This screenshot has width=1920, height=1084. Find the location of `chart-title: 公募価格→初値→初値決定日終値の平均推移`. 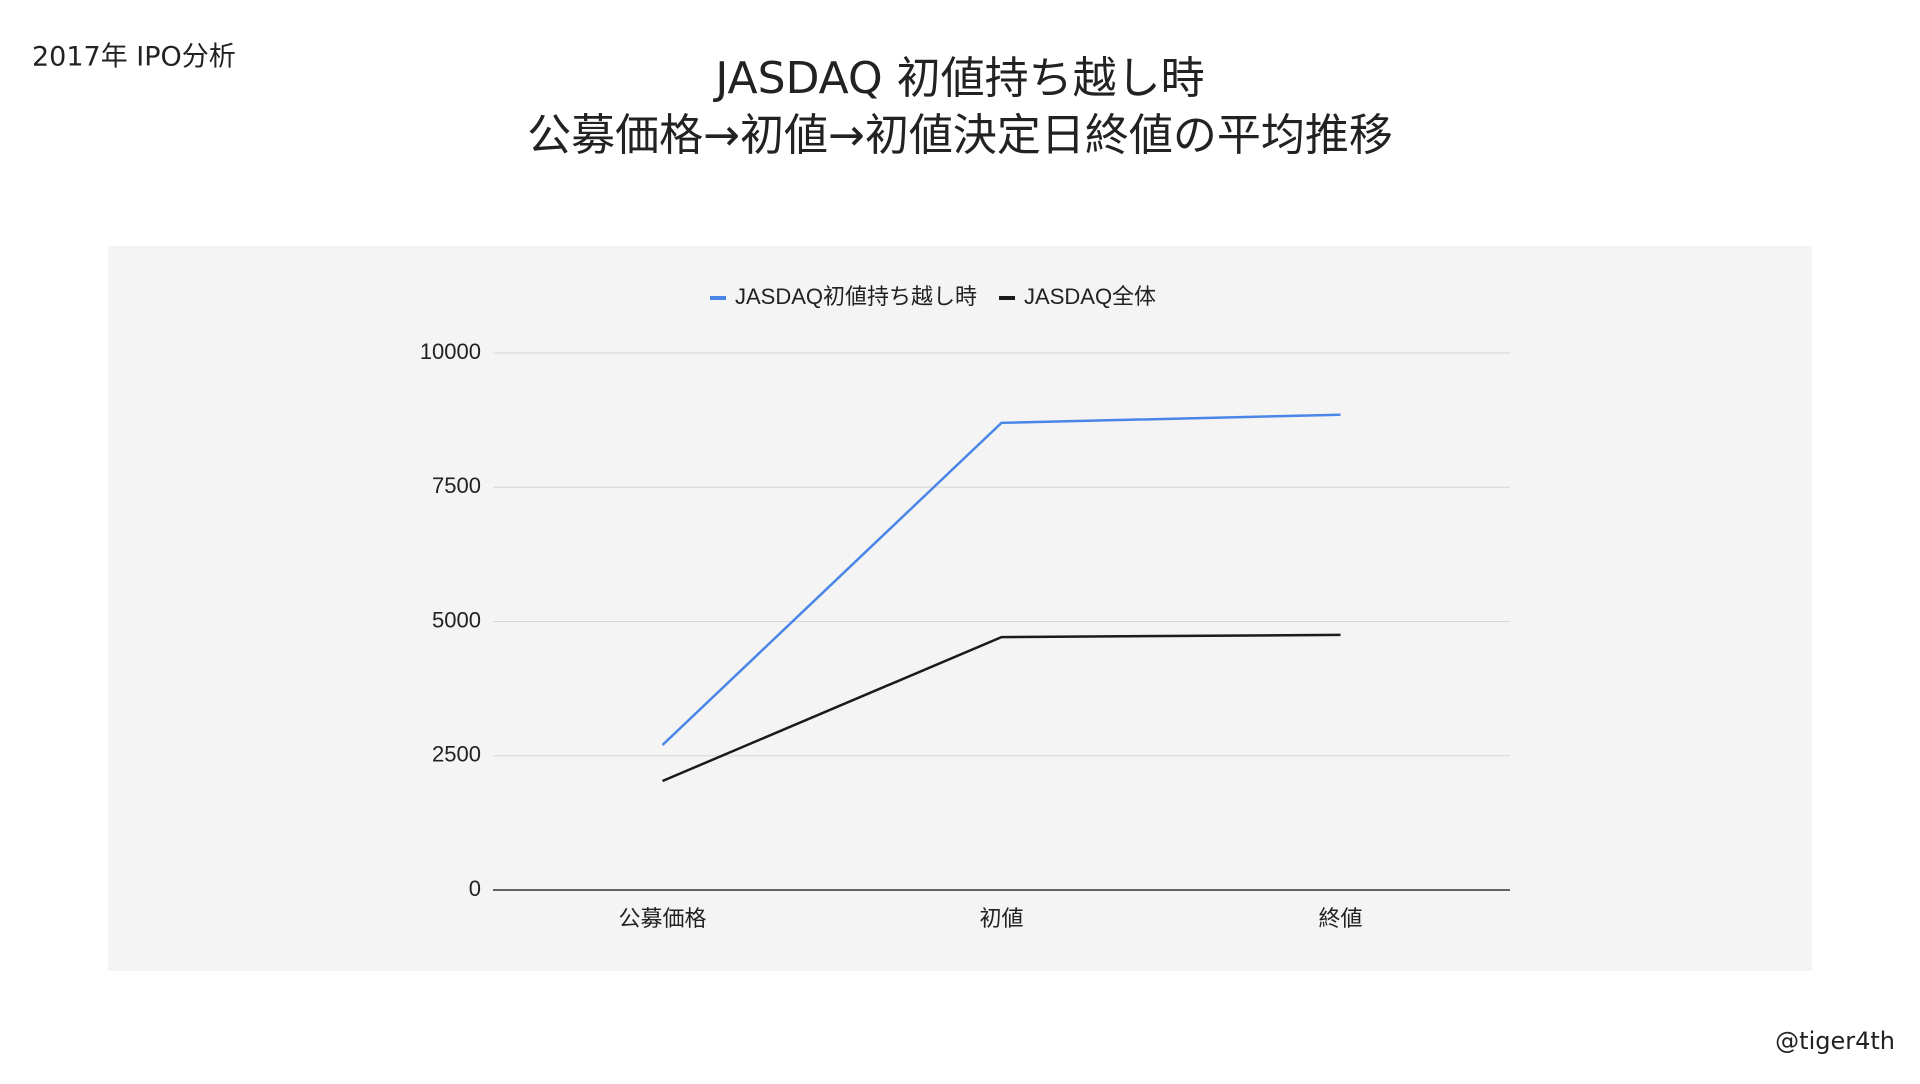

chart-title: 公募価格→初値→初値決定日終値の平均推移 is located at coordinates (960, 135).